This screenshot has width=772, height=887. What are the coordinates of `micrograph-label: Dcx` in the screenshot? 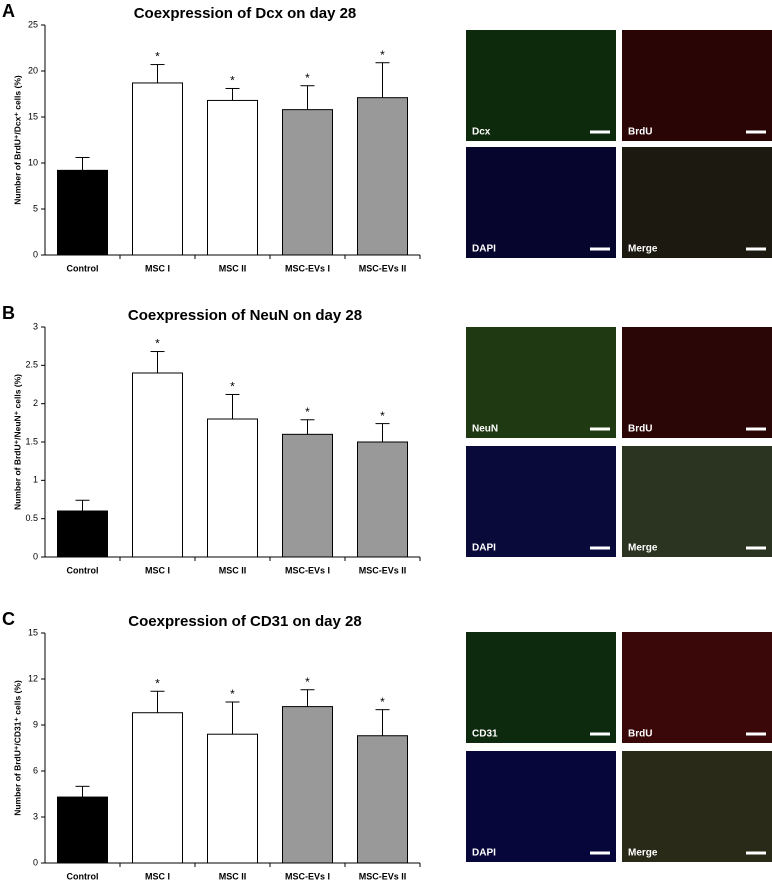 It's located at (481, 132).